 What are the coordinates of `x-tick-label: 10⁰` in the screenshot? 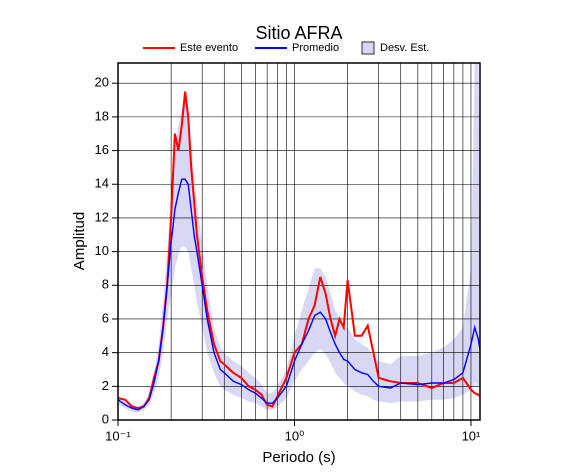 It's located at (295, 435).